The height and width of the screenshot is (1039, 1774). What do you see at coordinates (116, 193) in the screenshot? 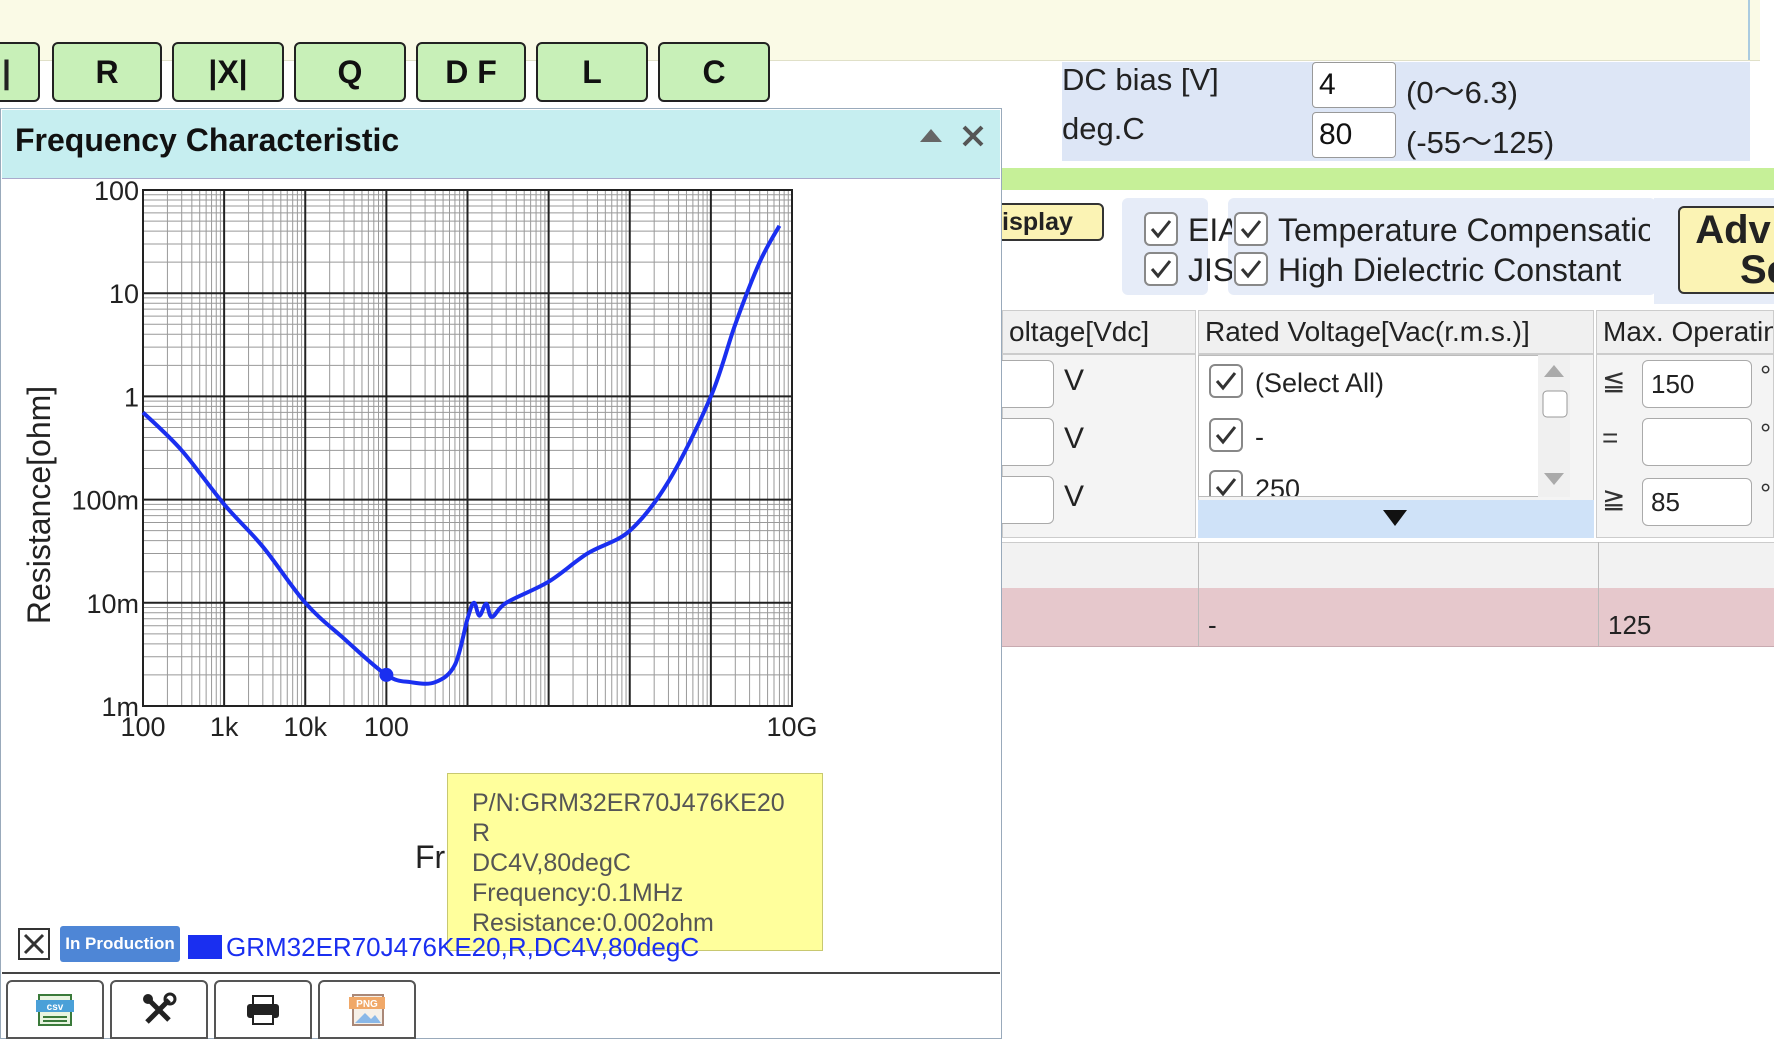
I see `y-tick-label: 100` at bounding box center [116, 193].